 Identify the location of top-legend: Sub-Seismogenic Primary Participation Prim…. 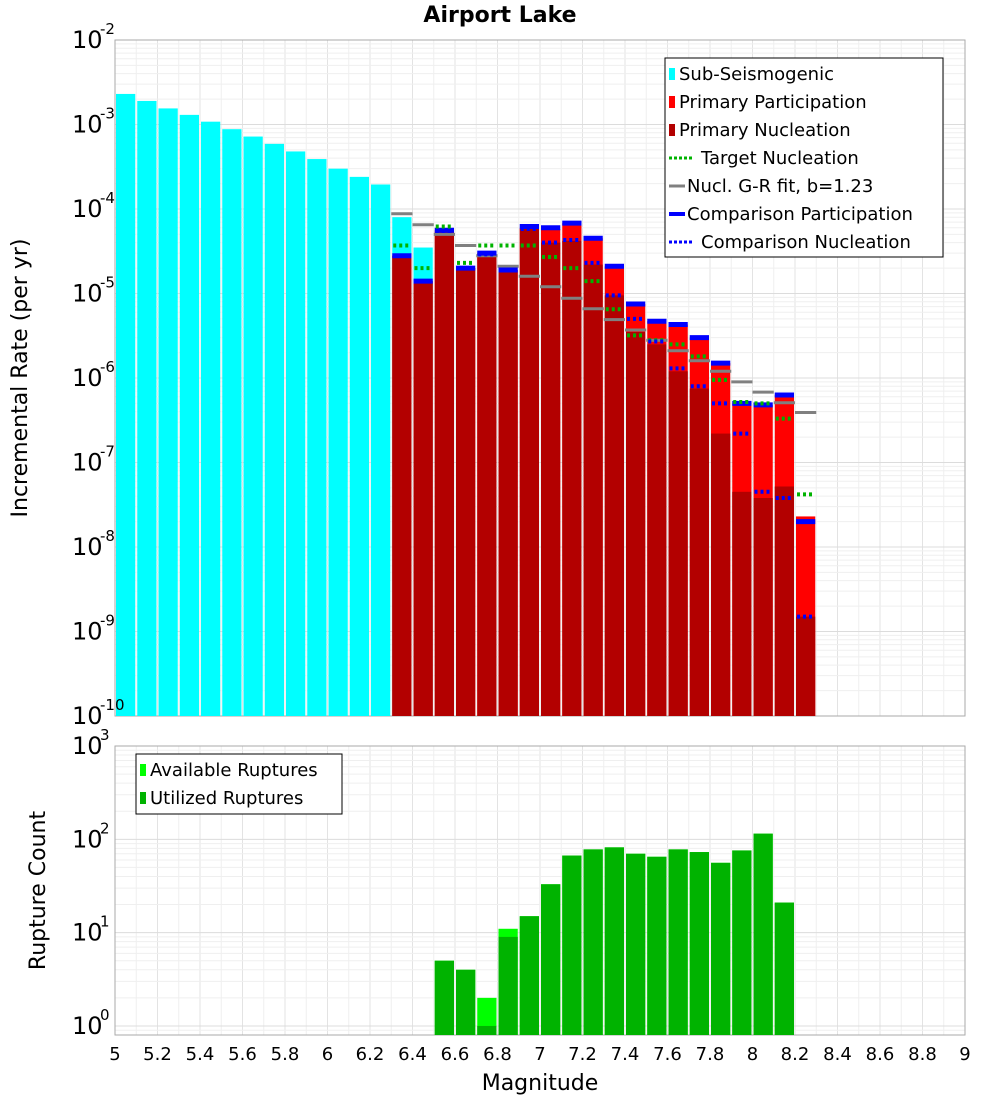
(804, 157).